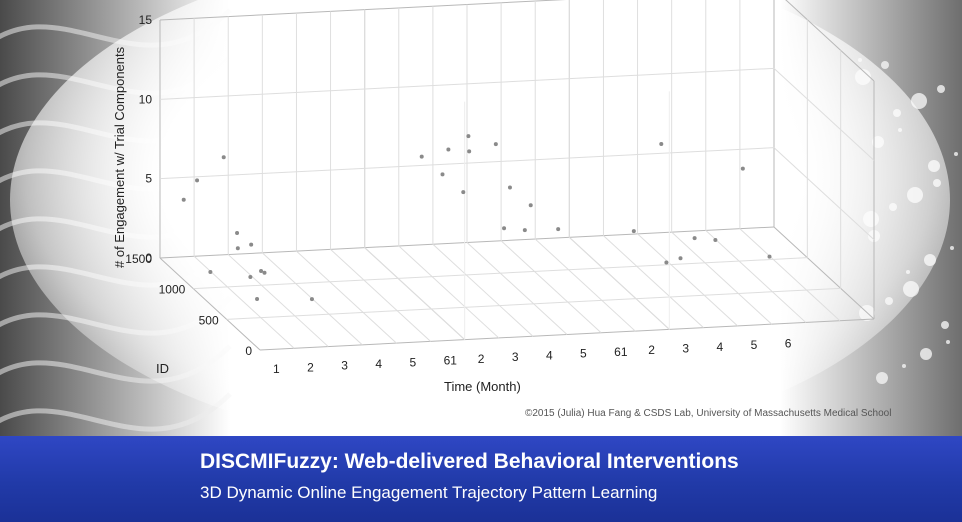 The height and width of the screenshot is (522, 962). Describe the element at coordinates (148, 179) in the screenshot. I see `z-tick-label: 5` at that location.